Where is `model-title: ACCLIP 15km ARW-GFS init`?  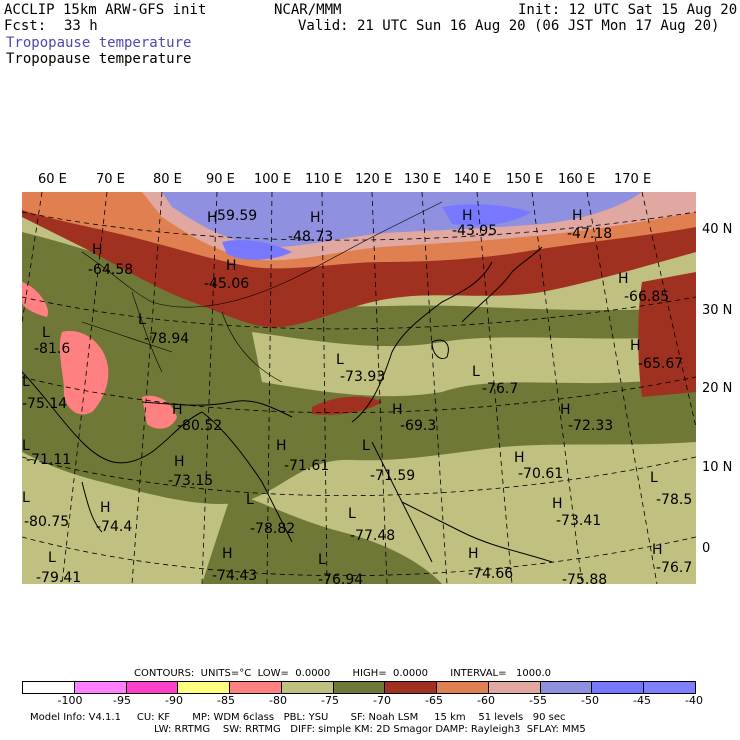 model-title: ACCLIP 15km ARW-GFS init is located at coordinates (105, 10).